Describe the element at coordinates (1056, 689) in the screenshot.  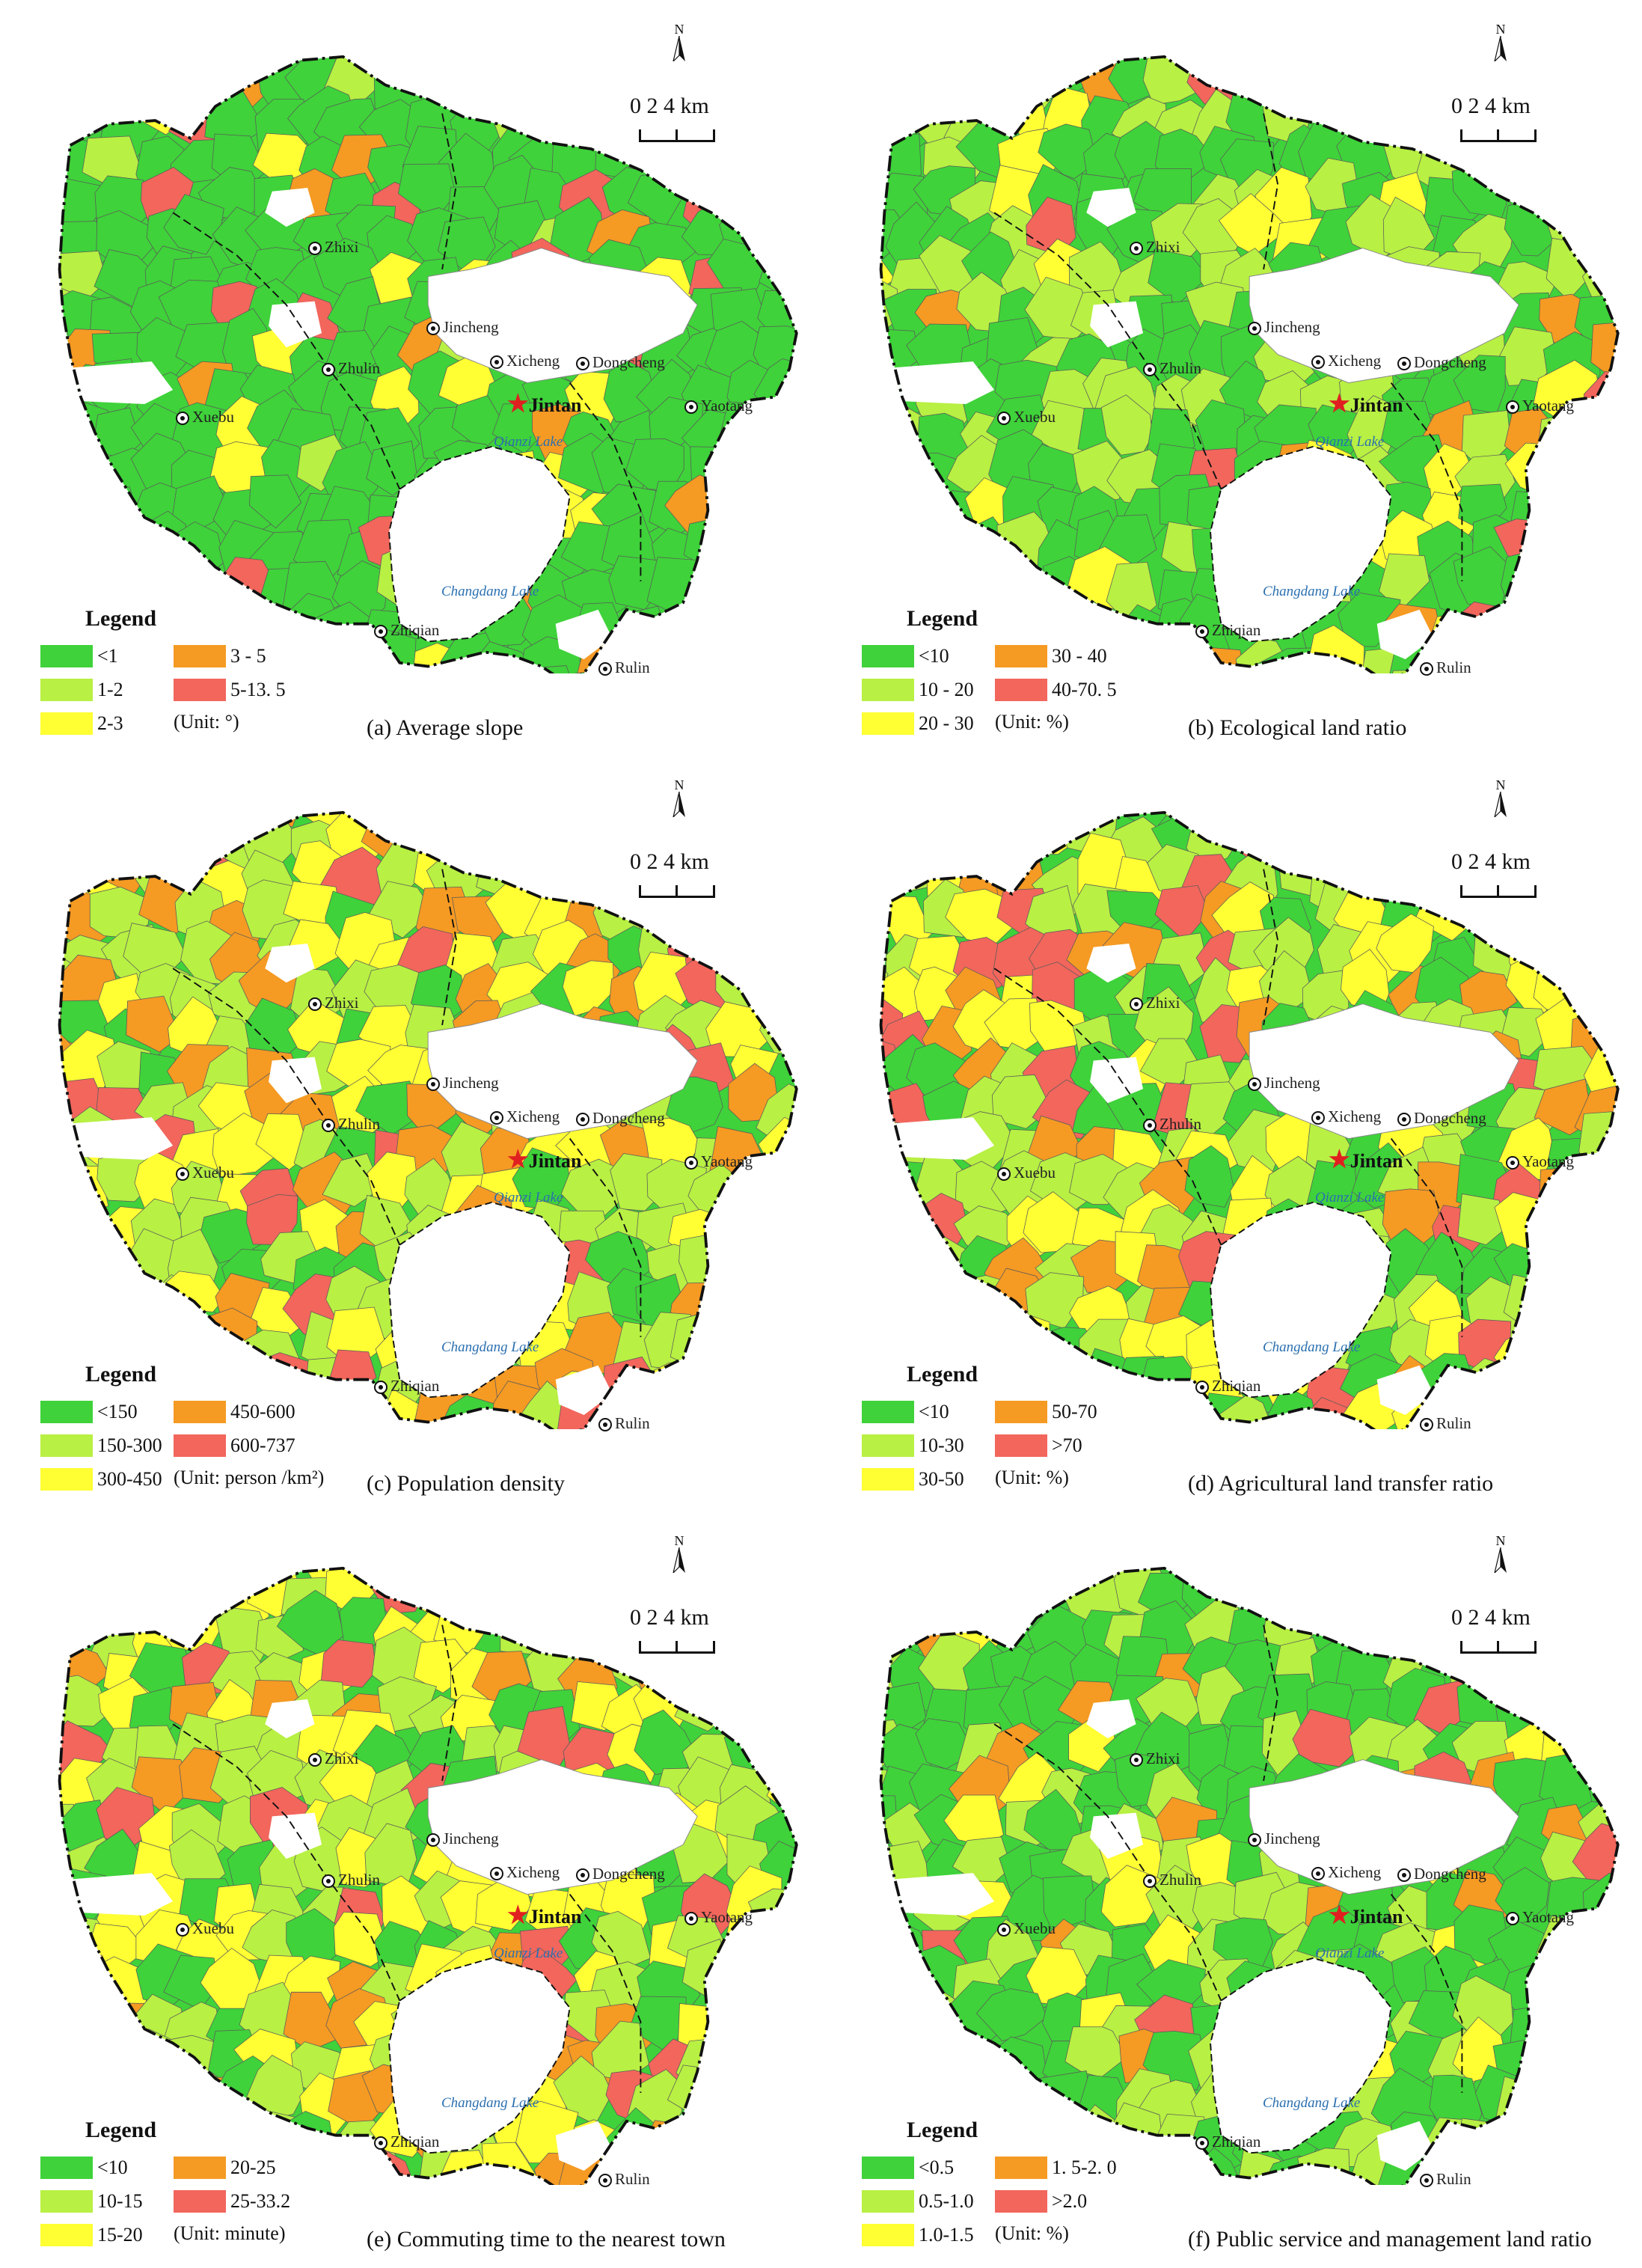
I see `legend-item: 40-70. 5` at that location.